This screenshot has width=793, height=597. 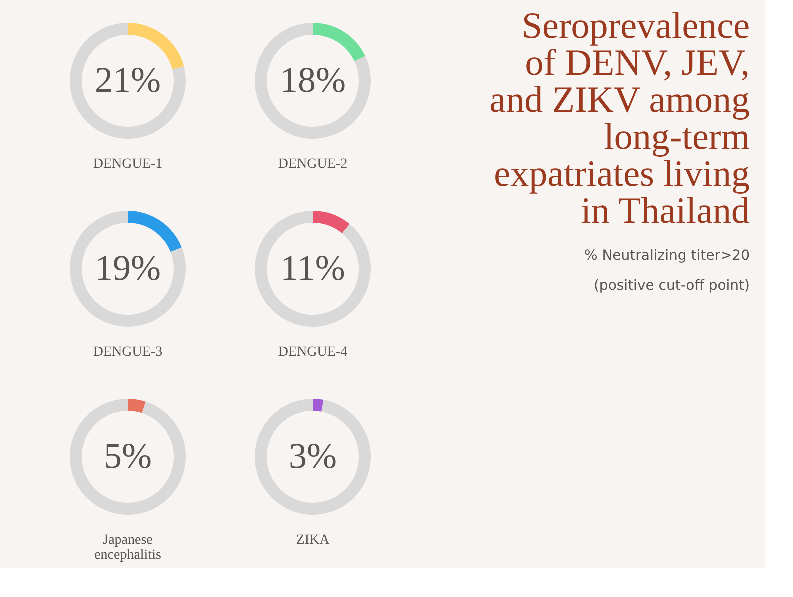 I want to click on data-label: 21%, so click(x=128, y=80).